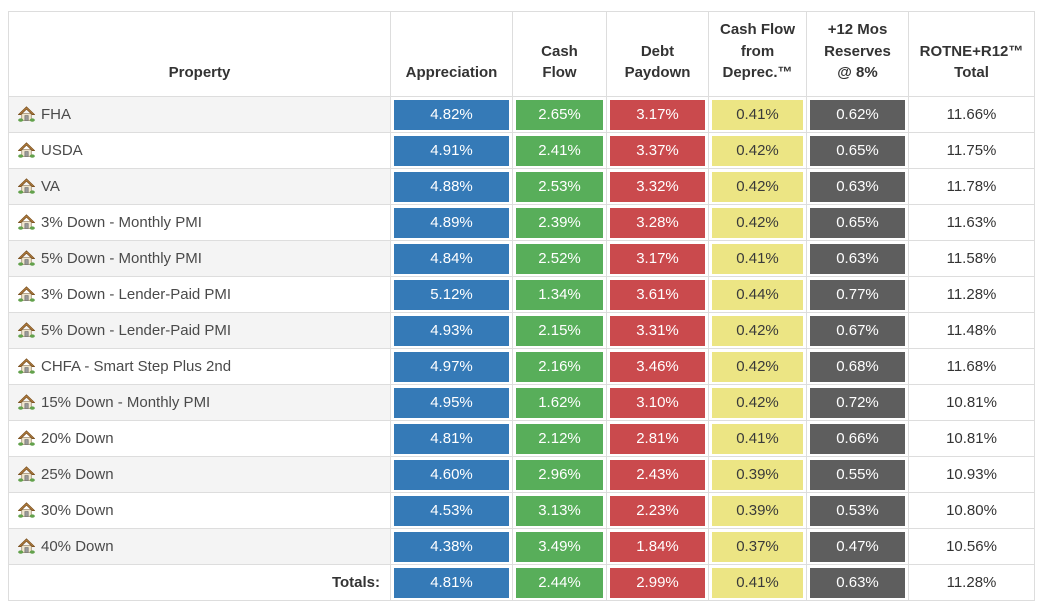  Describe the element at coordinates (451, 186) in the screenshot. I see `appreciation-value-cell: 4.88%` at that location.